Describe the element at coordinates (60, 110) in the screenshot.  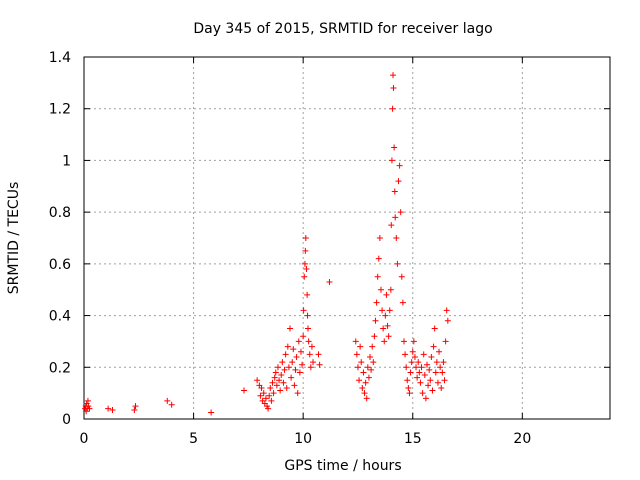
I see `y-tick-label: 1.2` at that location.